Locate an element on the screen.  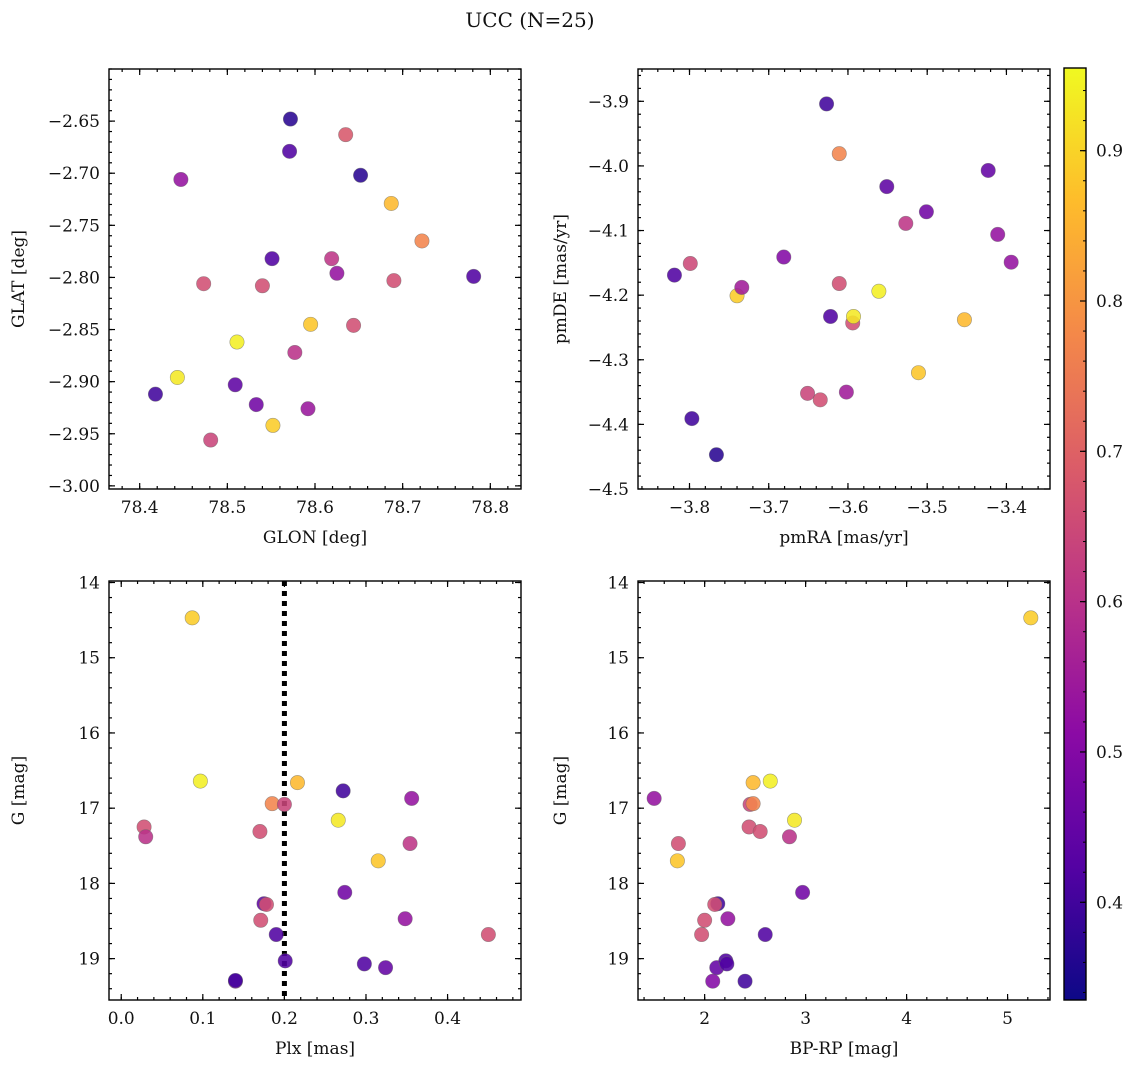
x-tick-label: 78.6 is located at coordinates (315, 508).